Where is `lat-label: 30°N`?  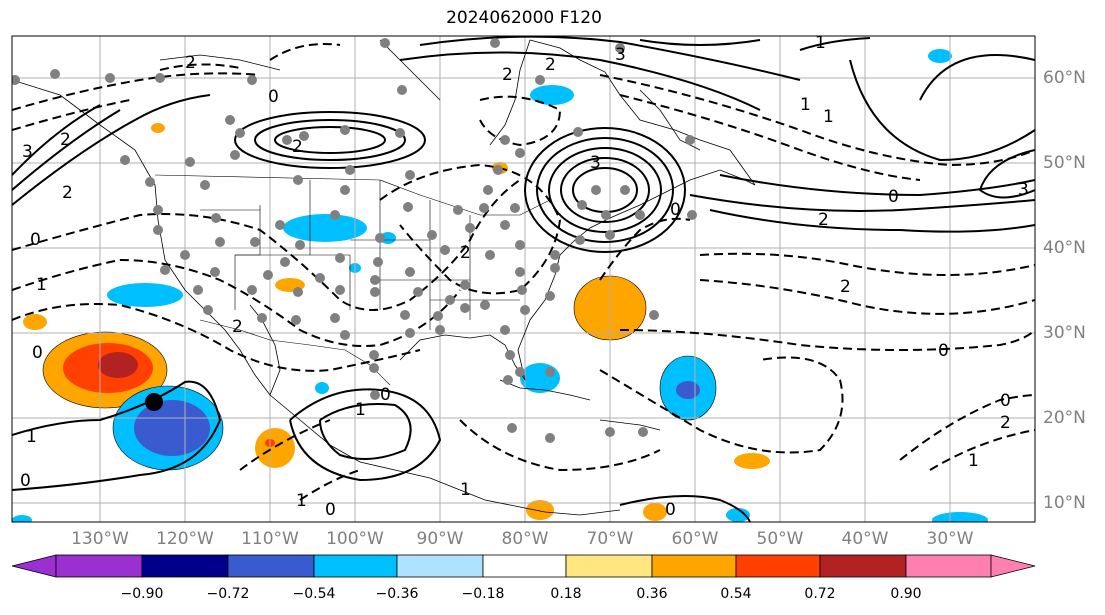
lat-label: 30°N is located at coordinates (1064, 333).